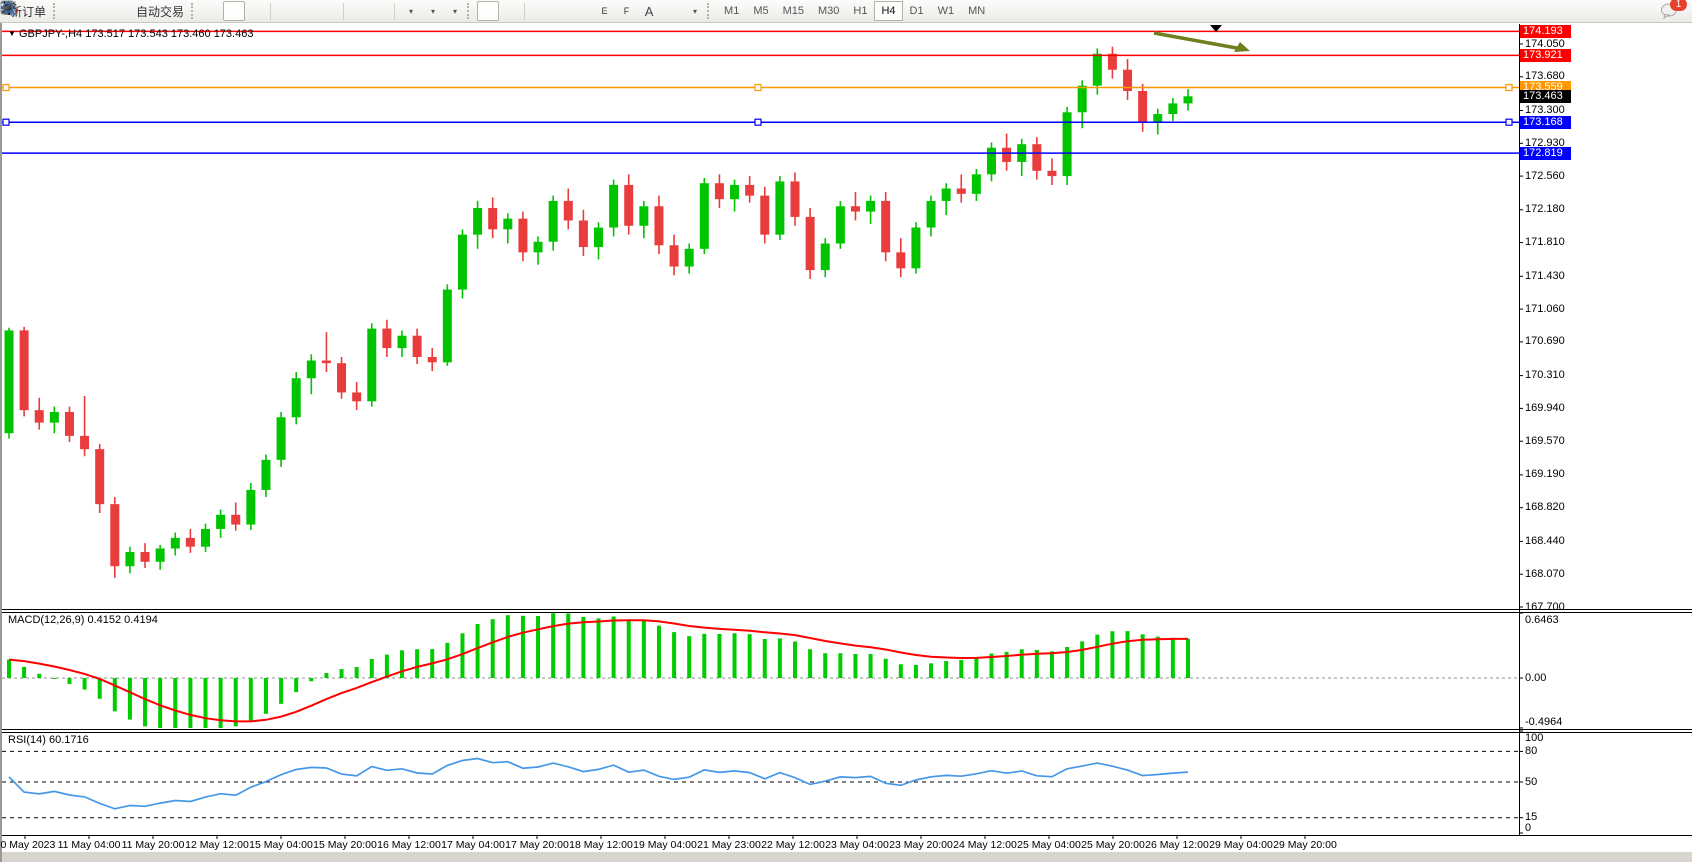  I want to click on chart-line-button, so click(133, 11).